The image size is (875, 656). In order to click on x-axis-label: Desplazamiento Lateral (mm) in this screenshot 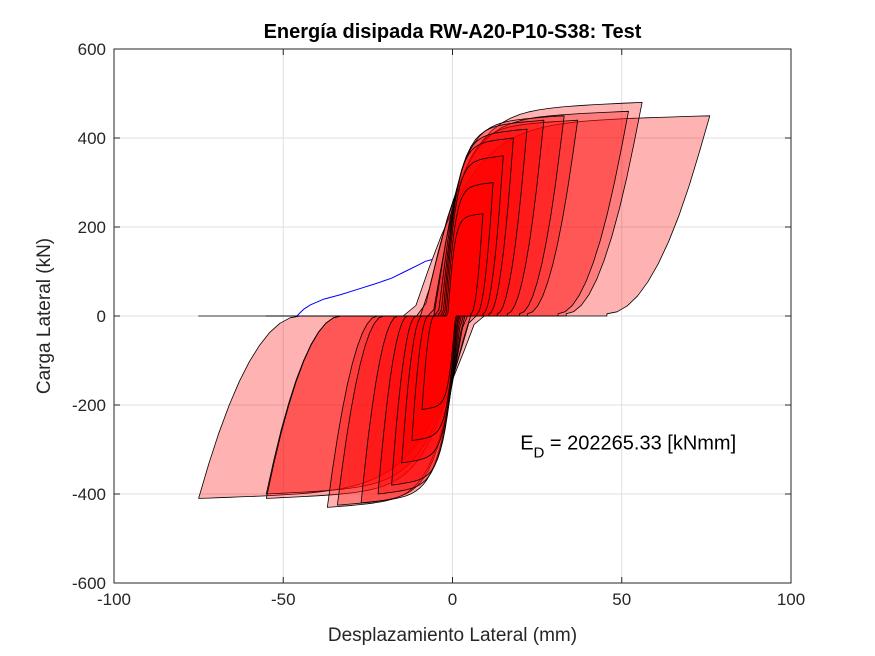, I will do `click(452, 635)`.